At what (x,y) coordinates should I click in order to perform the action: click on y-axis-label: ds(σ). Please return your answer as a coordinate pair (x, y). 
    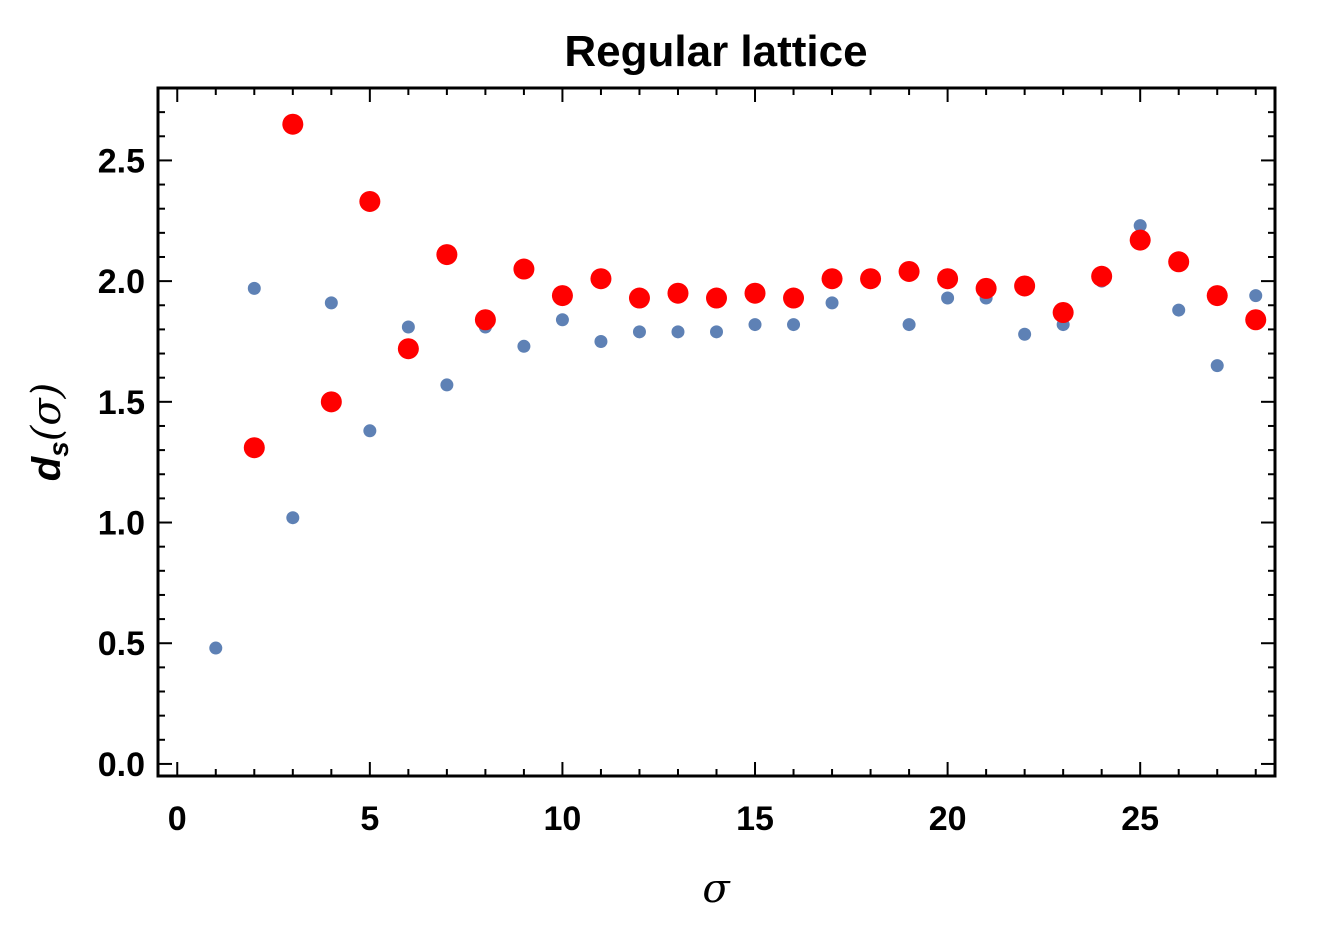
    Looking at the image, I should click on (49, 432).